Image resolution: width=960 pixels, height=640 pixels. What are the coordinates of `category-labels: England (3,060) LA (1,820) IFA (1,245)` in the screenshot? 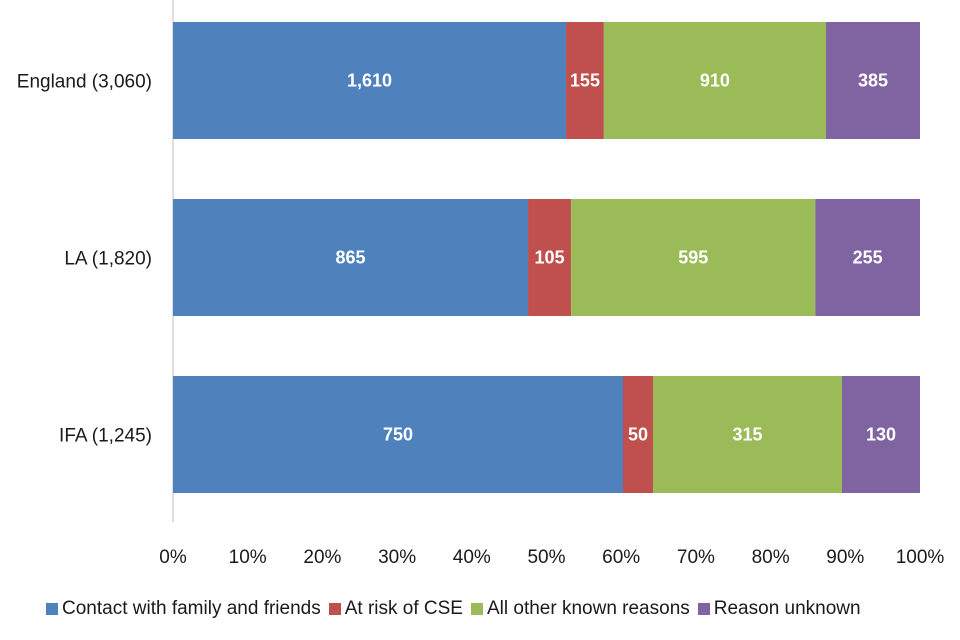 It's located at (84, 259).